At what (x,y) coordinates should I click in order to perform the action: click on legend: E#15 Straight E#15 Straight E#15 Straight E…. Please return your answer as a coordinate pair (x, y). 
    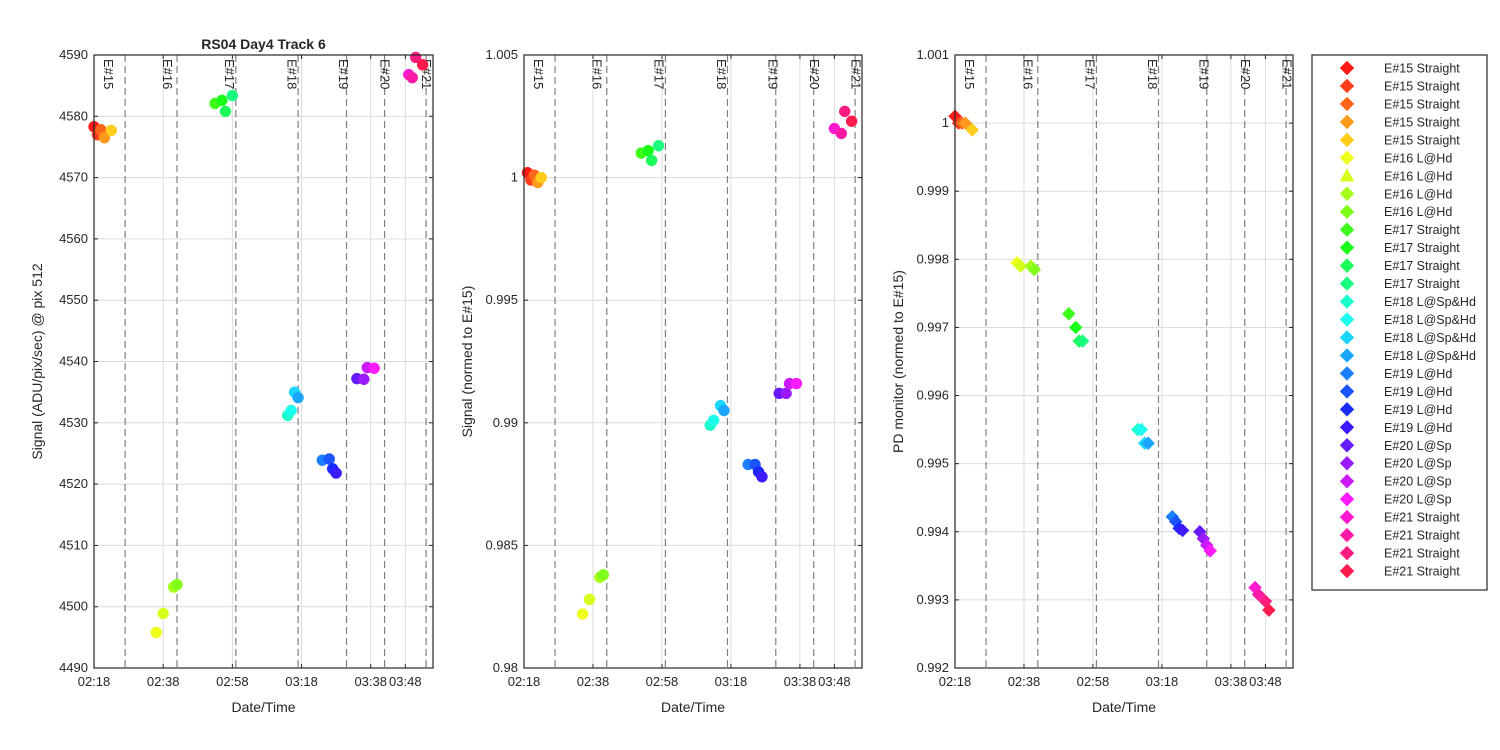
    Looking at the image, I should click on (1399, 322).